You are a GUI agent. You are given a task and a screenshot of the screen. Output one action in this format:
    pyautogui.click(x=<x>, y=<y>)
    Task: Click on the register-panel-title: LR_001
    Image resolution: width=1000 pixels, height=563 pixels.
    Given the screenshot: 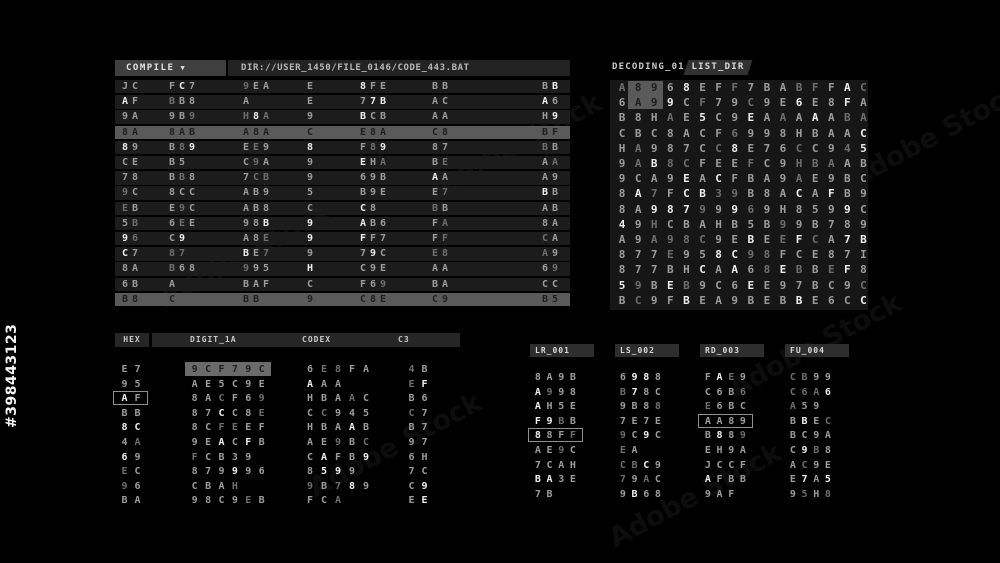 What is the action you would take?
    pyautogui.click(x=562, y=350)
    